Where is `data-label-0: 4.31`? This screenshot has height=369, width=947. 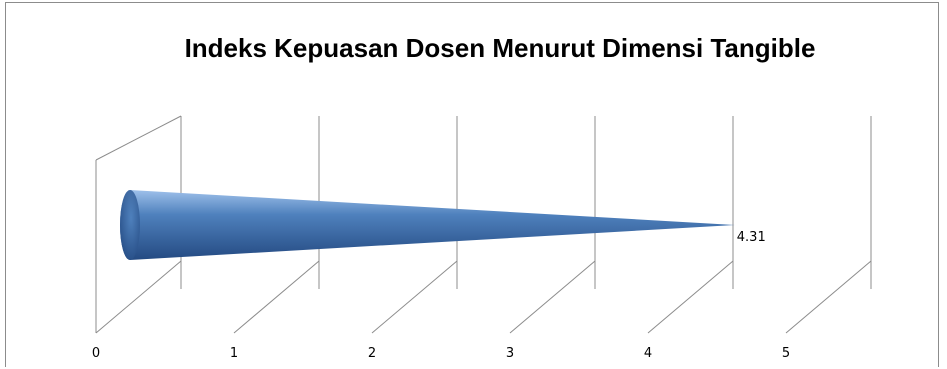 data-label-0: 4.31 is located at coordinates (751, 237).